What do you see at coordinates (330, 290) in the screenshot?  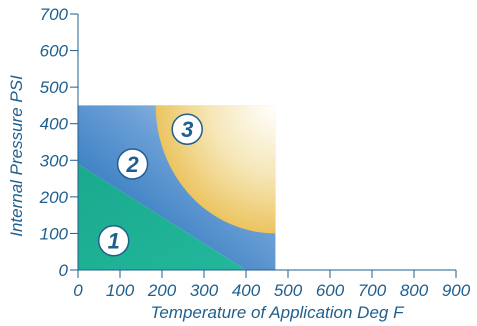 I see `x-tick-label: 600` at bounding box center [330, 290].